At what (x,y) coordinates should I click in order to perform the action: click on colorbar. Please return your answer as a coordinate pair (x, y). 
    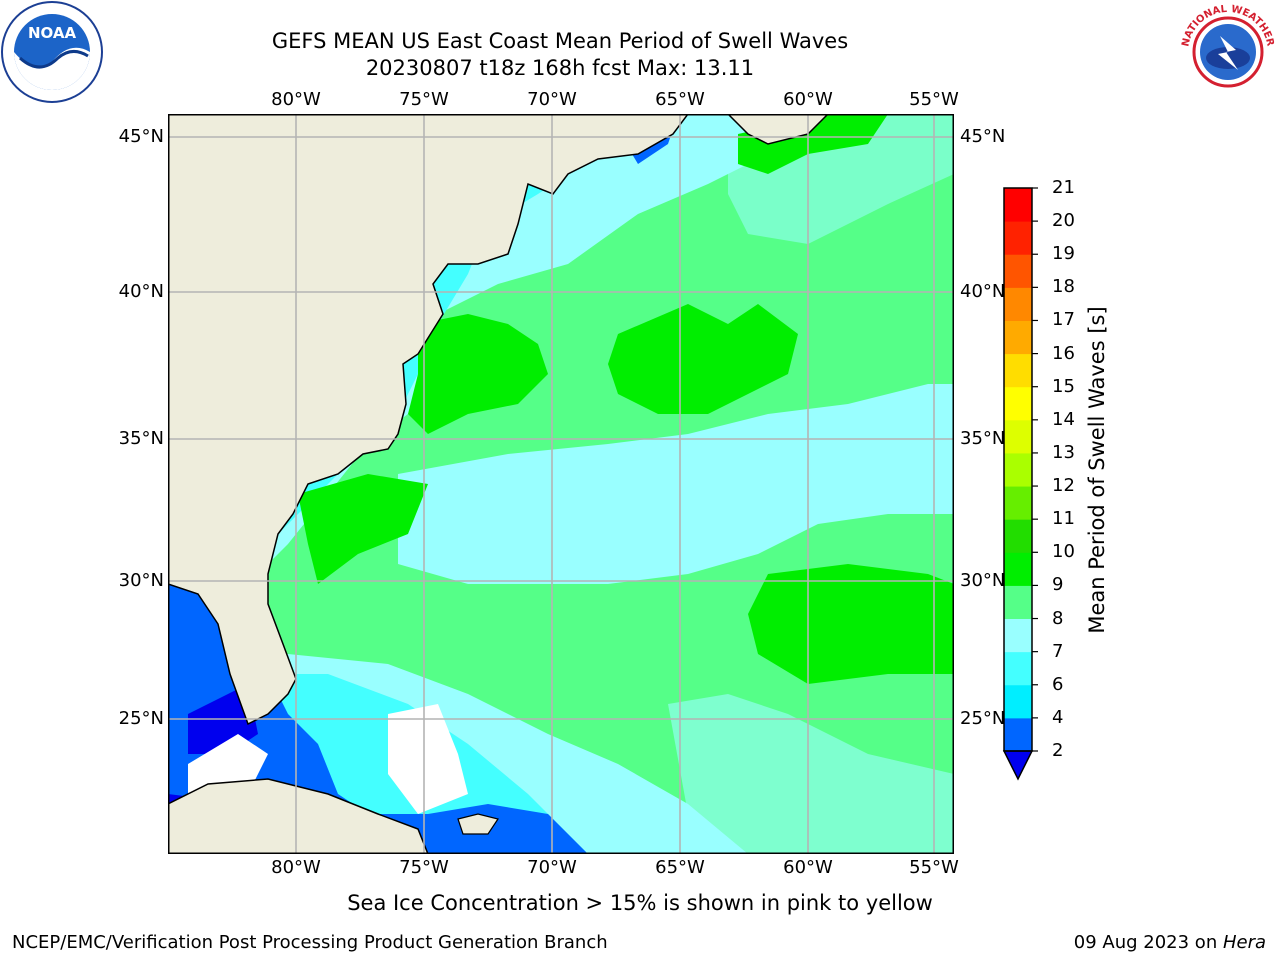
    Looking at the image, I should click on (1020, 484).